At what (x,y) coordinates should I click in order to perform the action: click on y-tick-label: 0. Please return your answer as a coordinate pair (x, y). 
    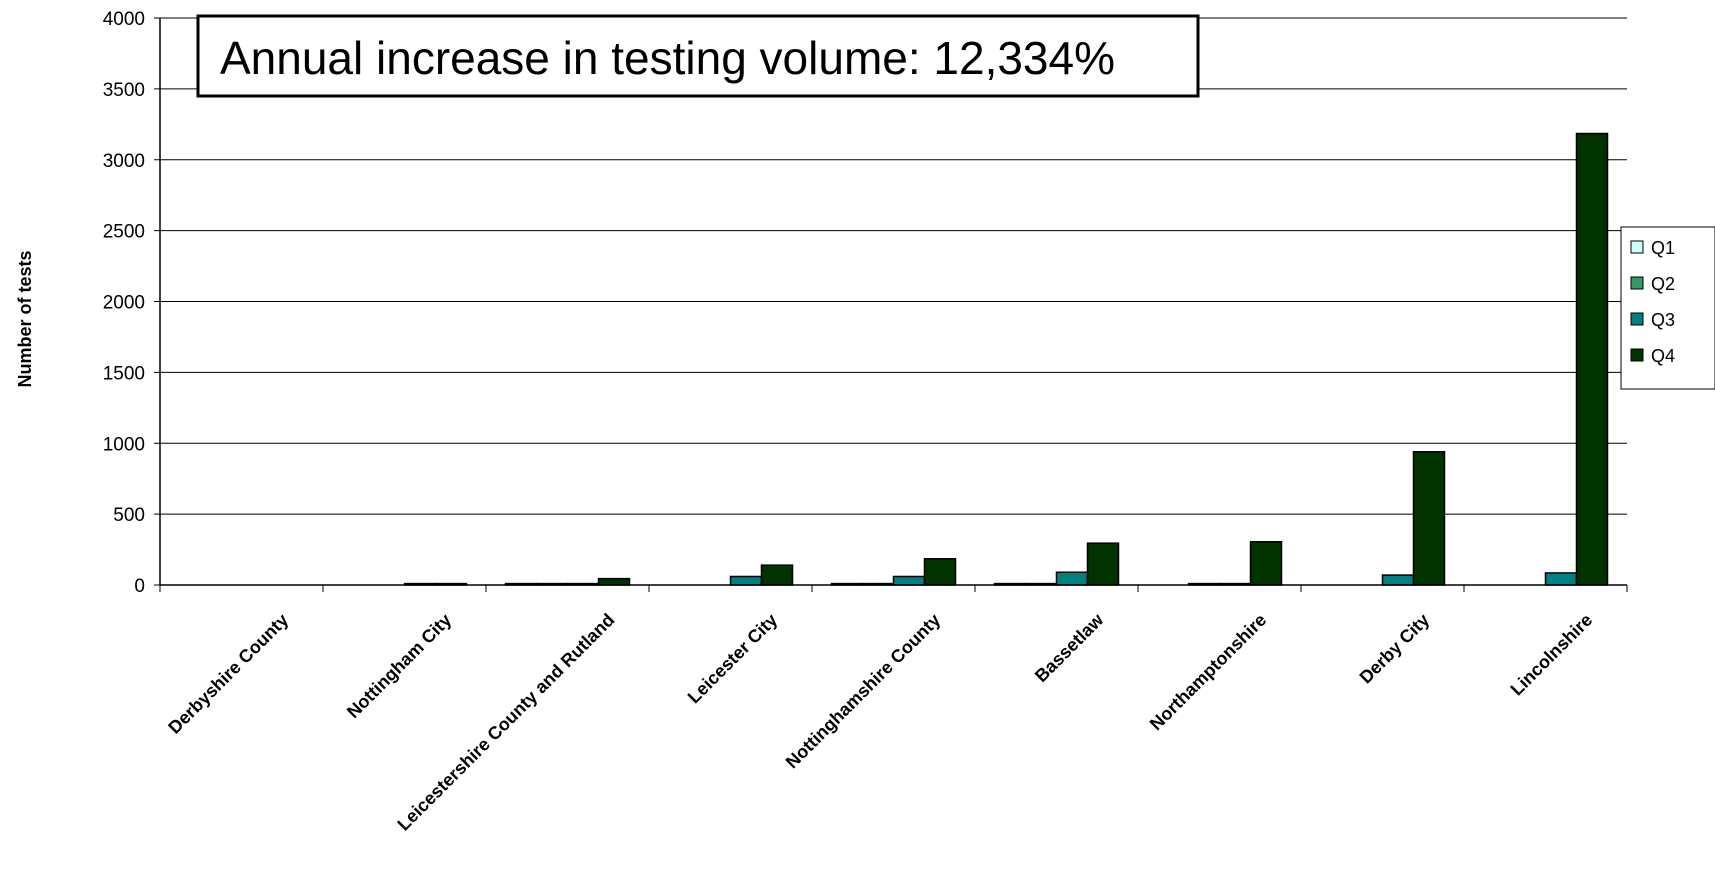
    Looking at the image, I should click on (139, 586).